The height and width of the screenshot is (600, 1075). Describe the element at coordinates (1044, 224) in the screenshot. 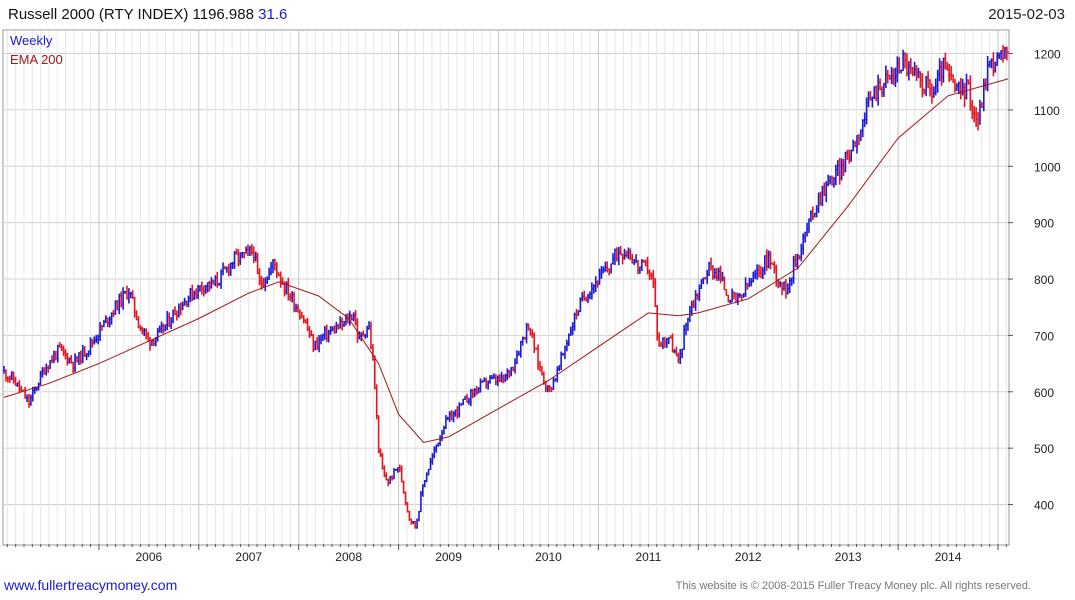

I see `y-tick-label: 900` at that location.